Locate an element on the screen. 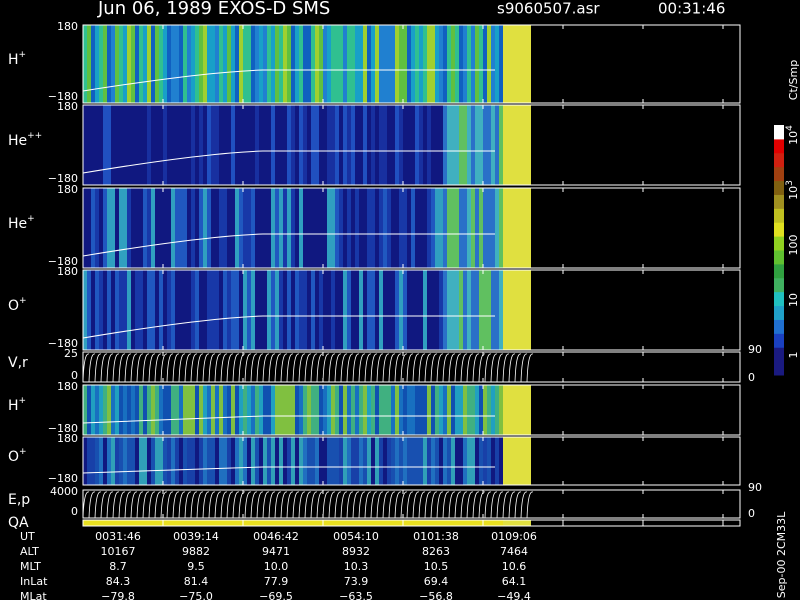 The width and height of the screenshot is (800, 600). table-cell: 8932 is located at coordinates (356, 551).